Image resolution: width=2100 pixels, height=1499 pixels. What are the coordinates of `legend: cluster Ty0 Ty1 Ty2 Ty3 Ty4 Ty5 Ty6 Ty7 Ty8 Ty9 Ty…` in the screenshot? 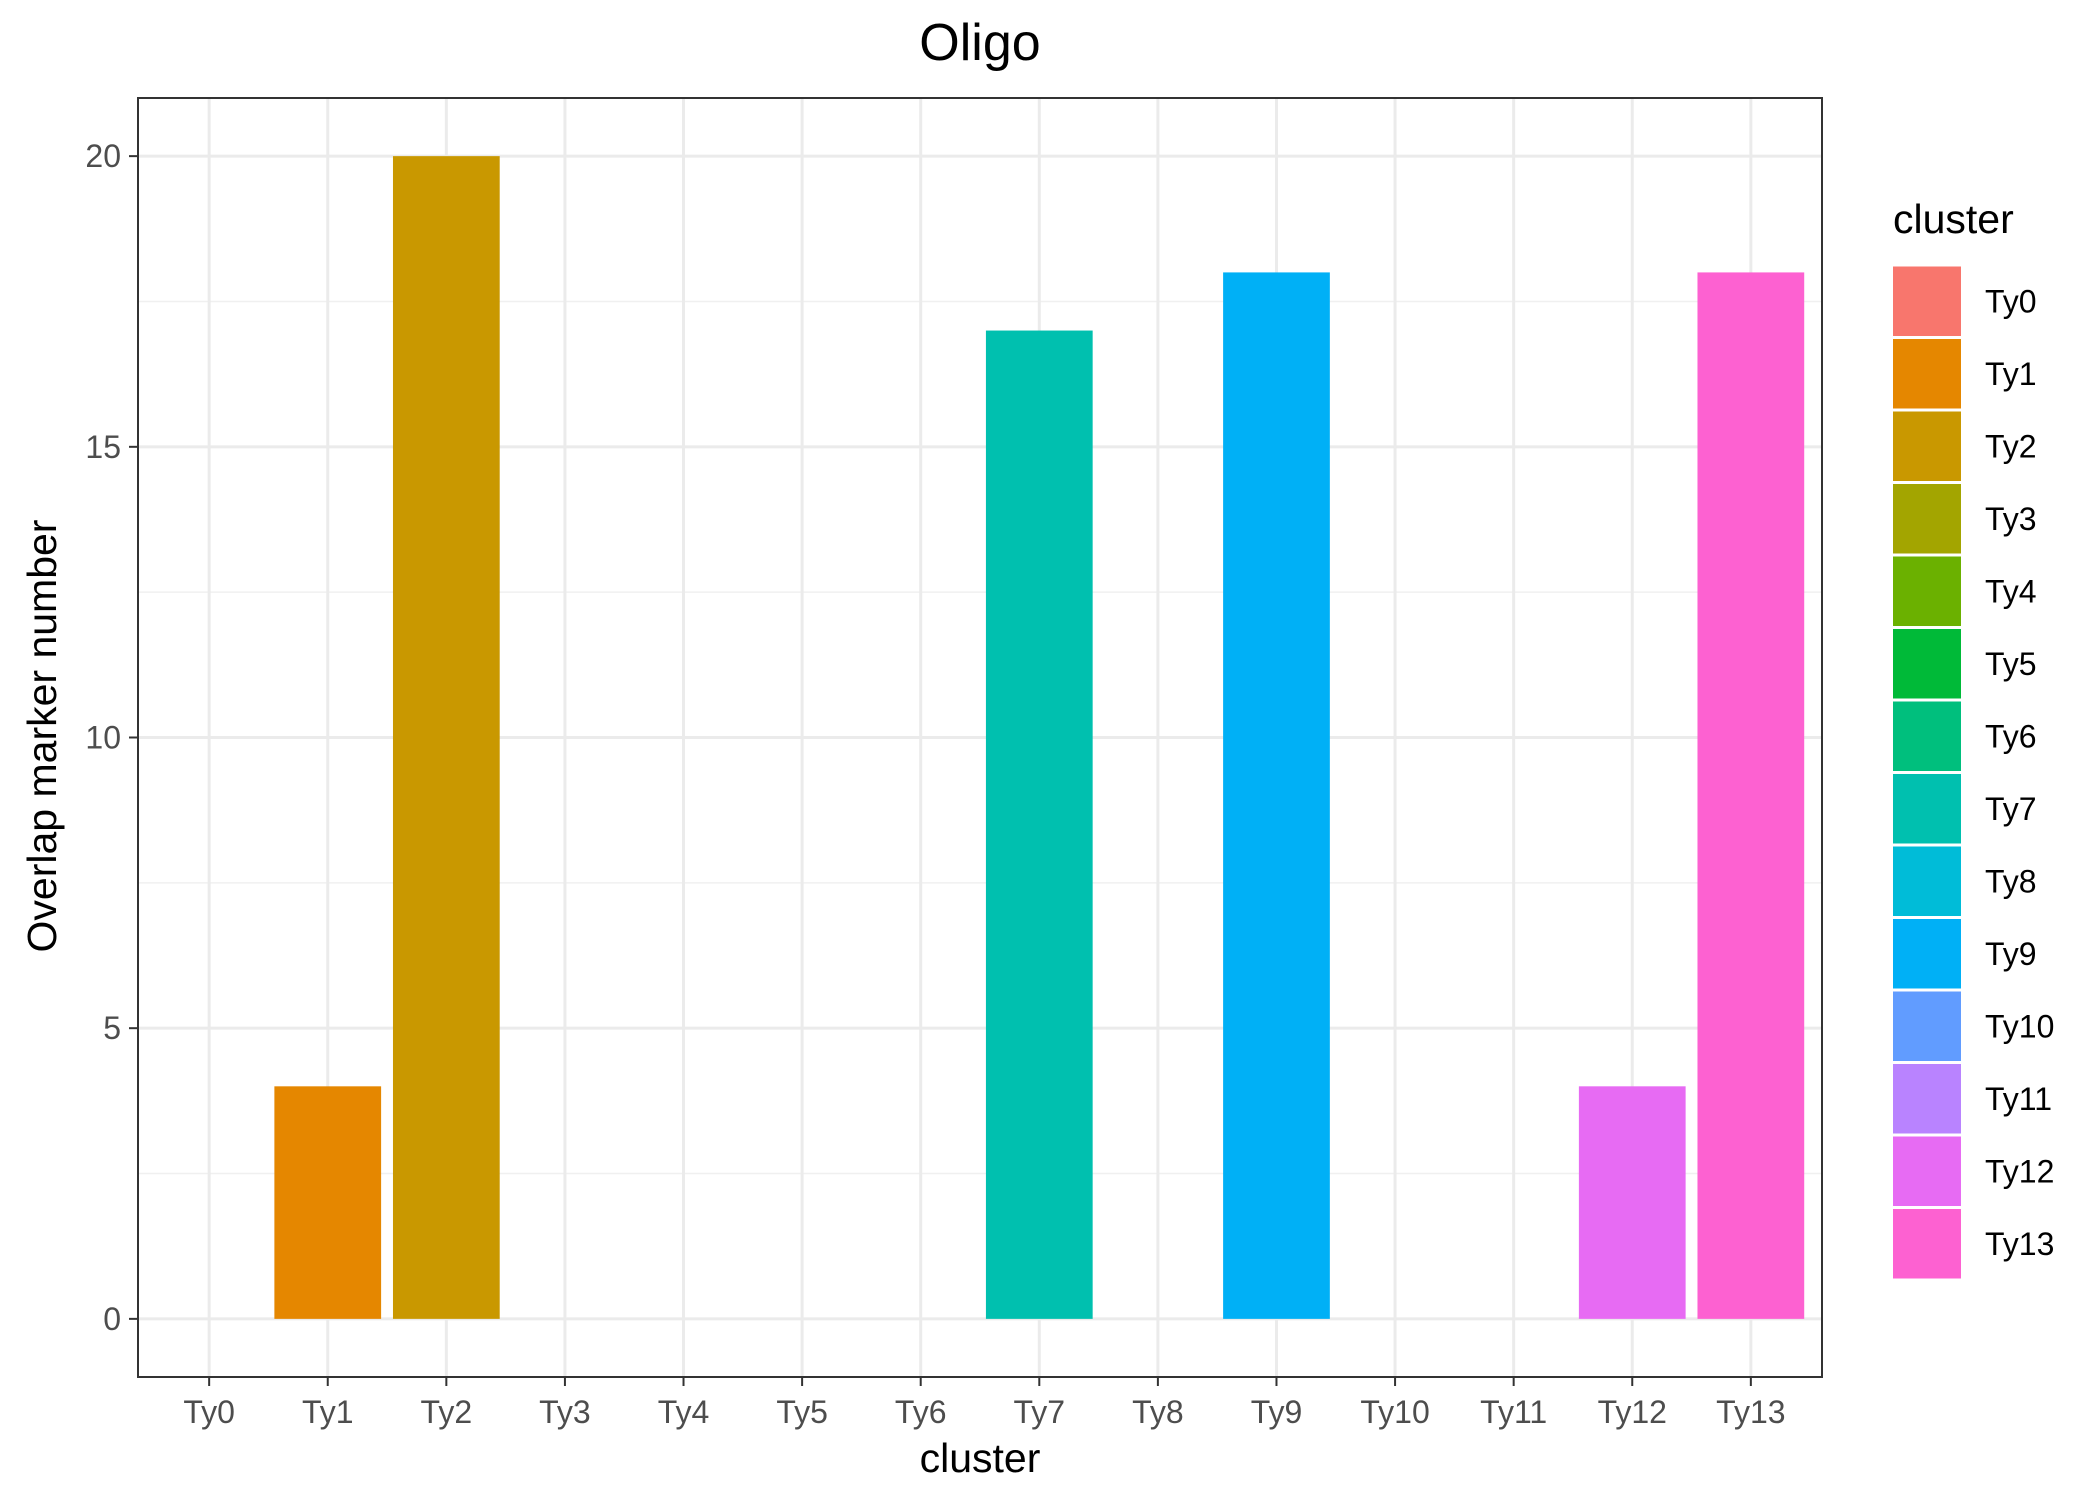 It's located at (1973, 737).